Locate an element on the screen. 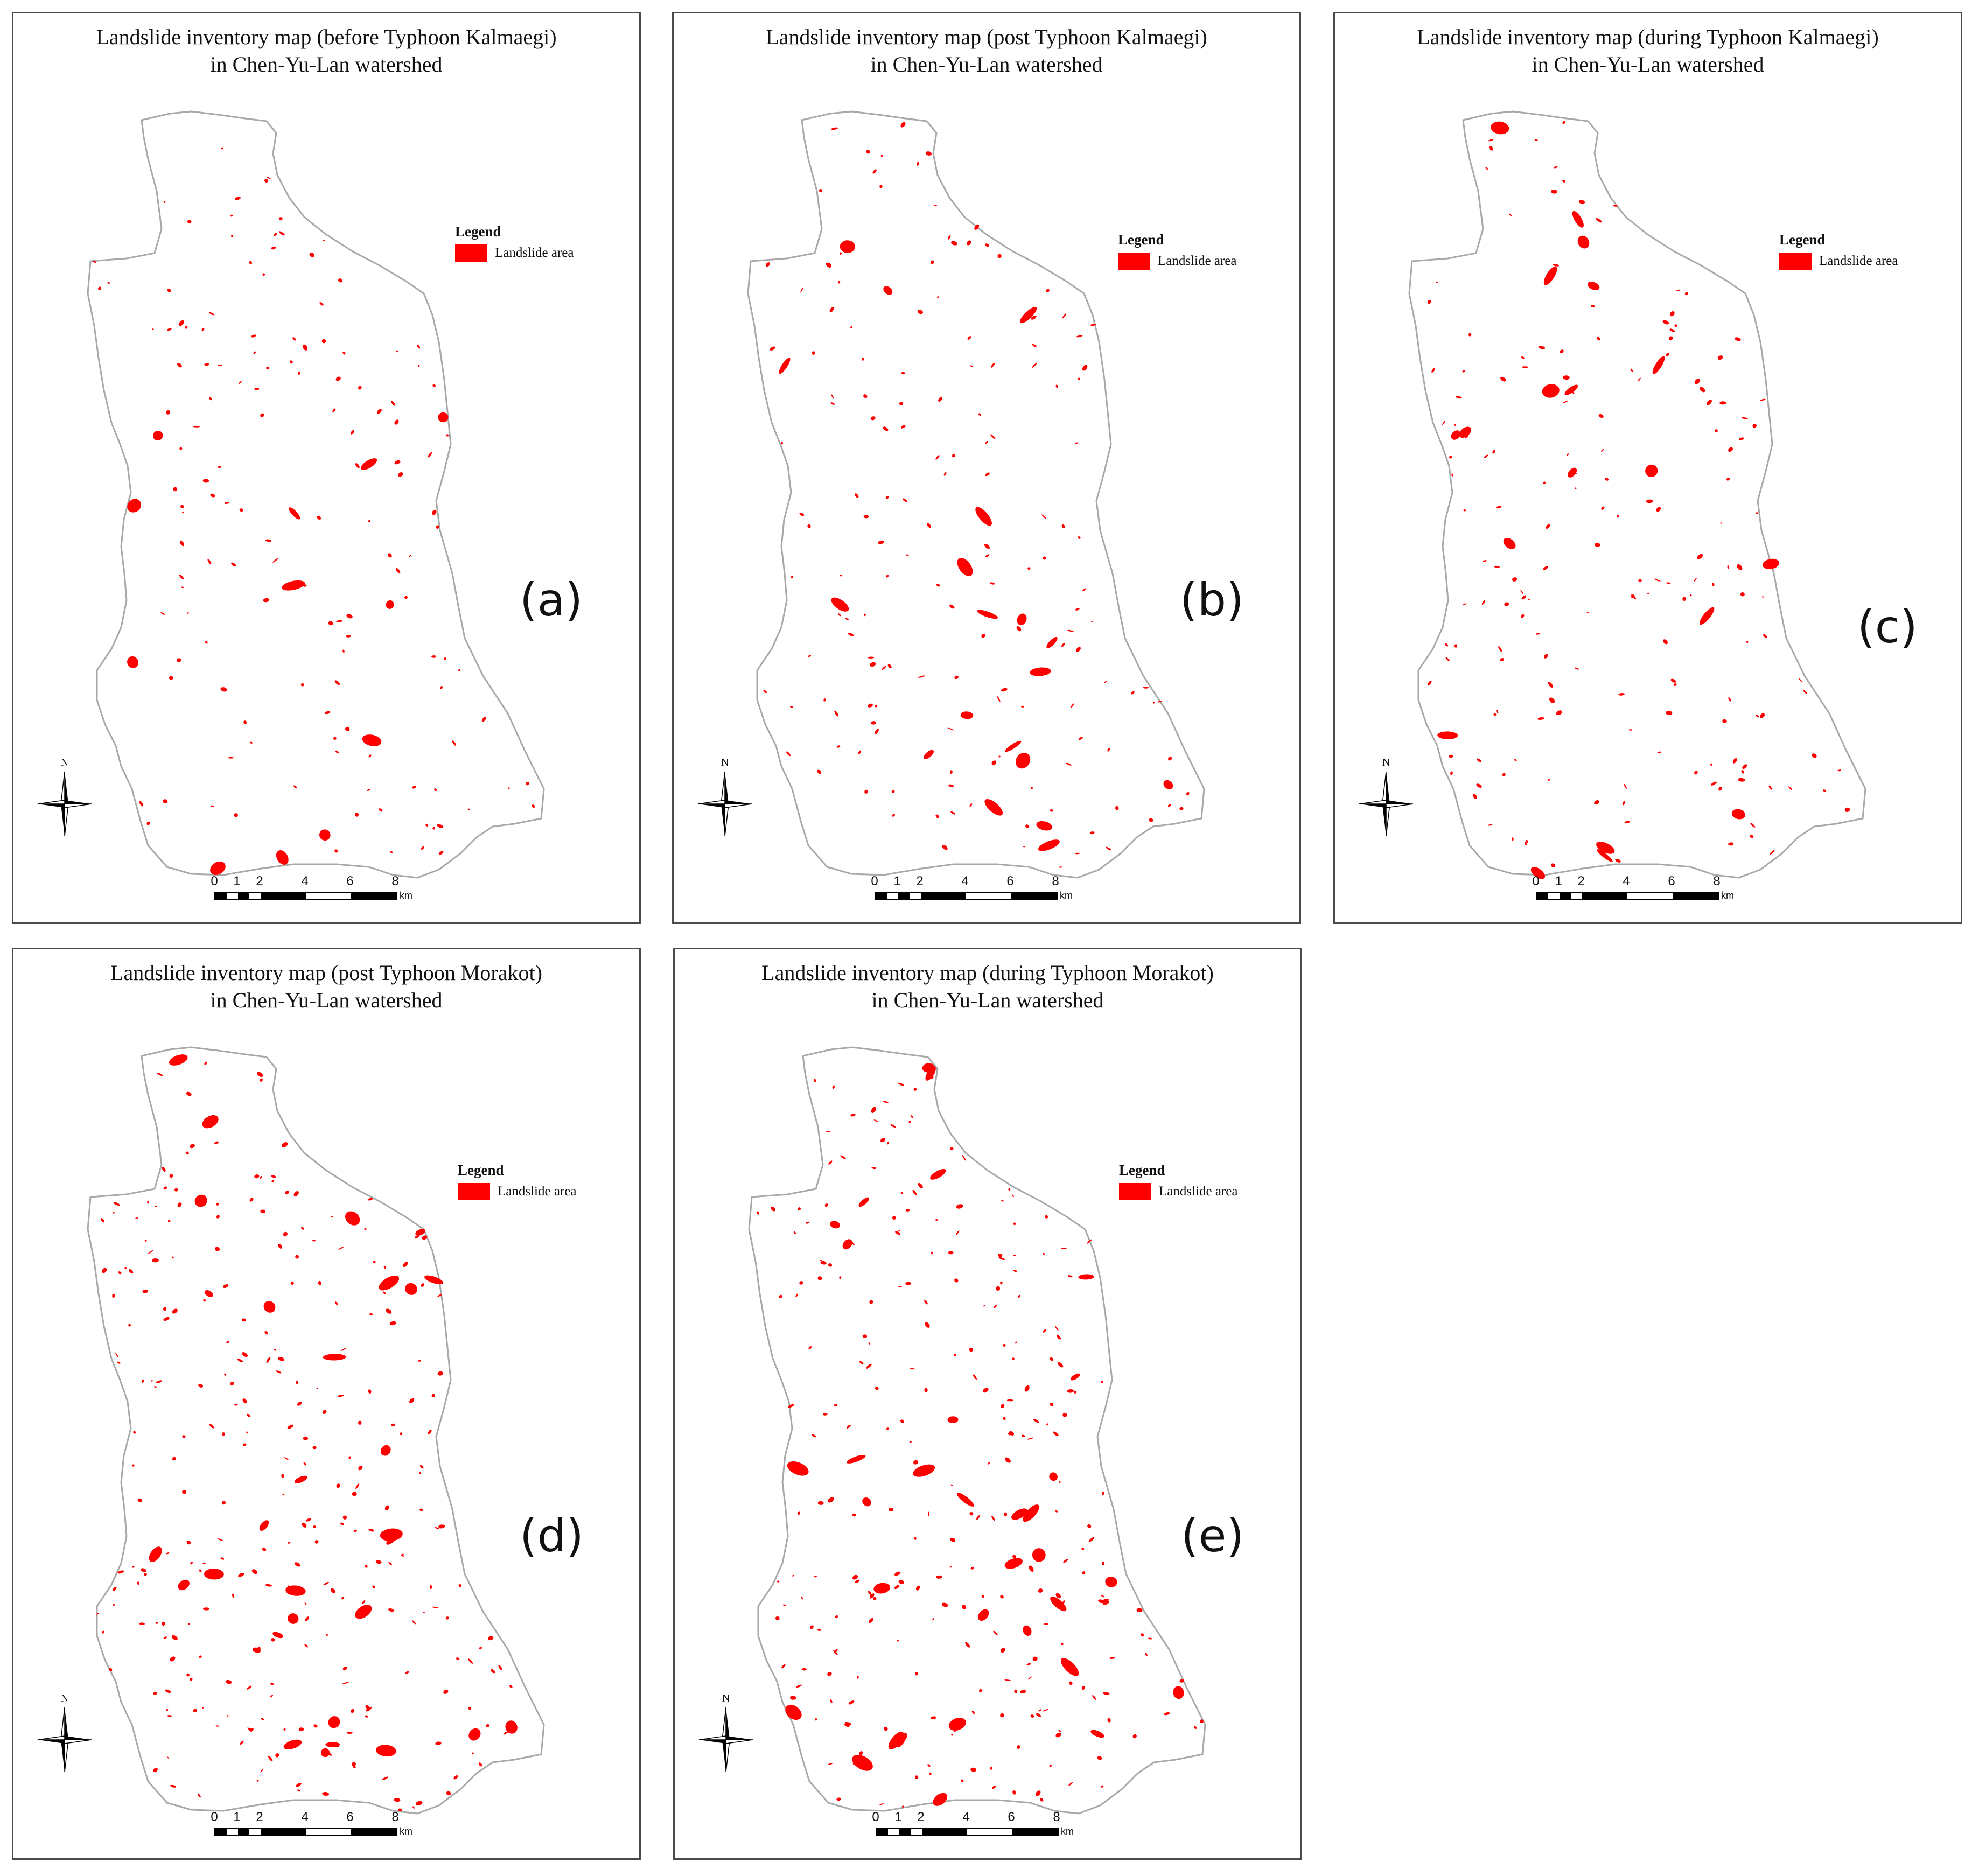 Image resolution: width=1972 pixels, height=1876 pixels. north-arrow: N is located at coordinates (64, 1732).